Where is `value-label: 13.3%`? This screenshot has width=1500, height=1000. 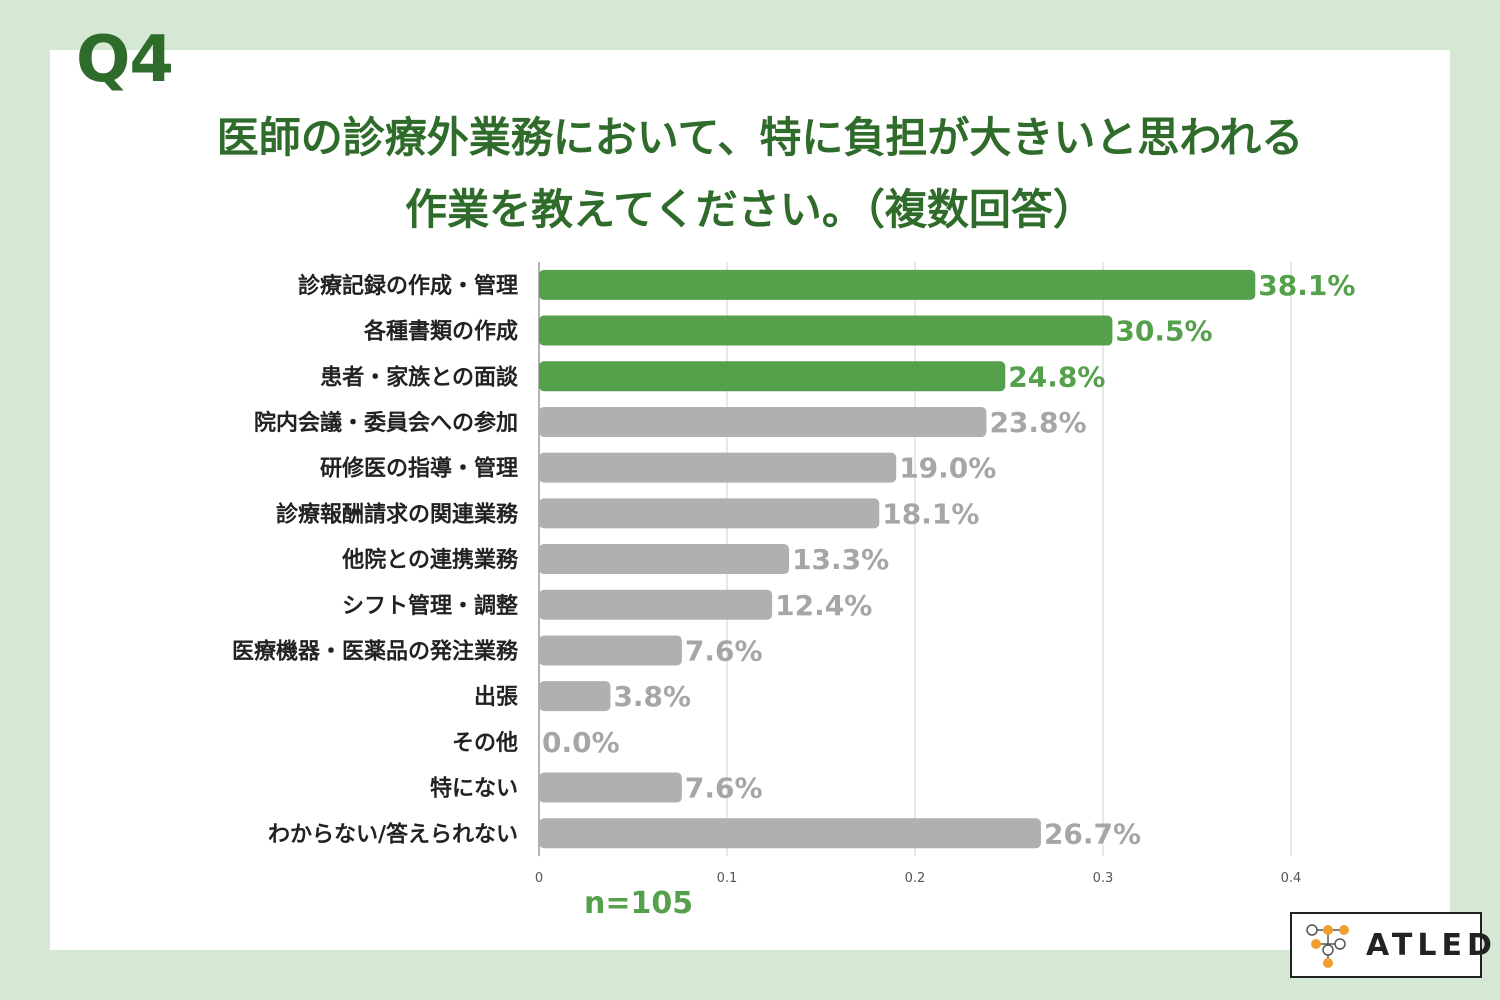
value-label: 13.3% is located at coordinates (840, 559).